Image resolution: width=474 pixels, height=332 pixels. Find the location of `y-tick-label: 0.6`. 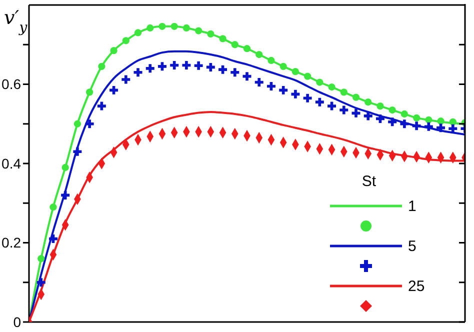

y-tick-label: 0.6 is located at coordinates (12, 84).